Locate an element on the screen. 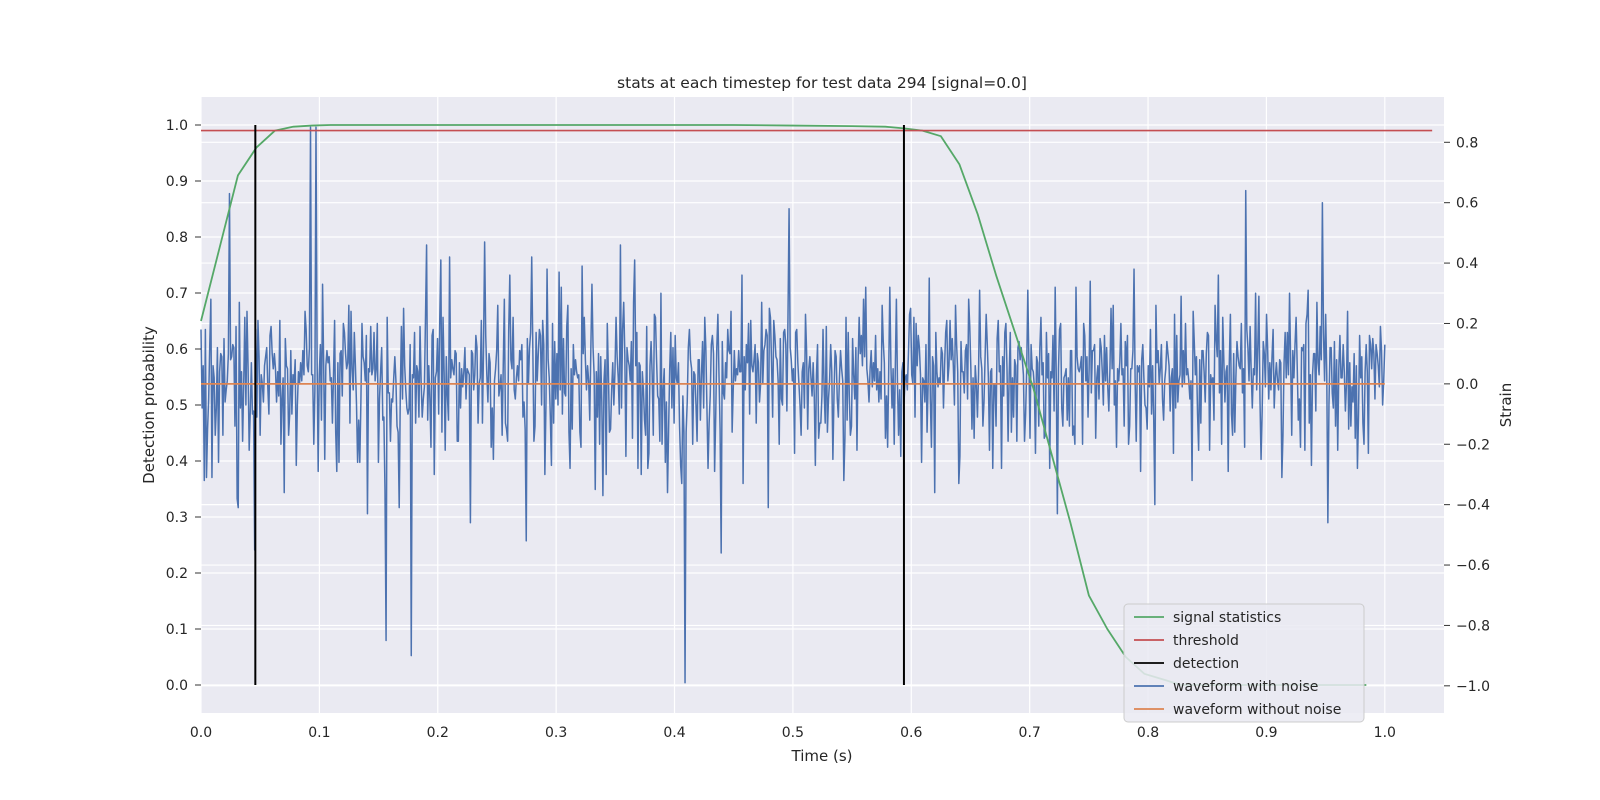  legend-label-signal: signal statistics is located at coordinates (1227, 618).